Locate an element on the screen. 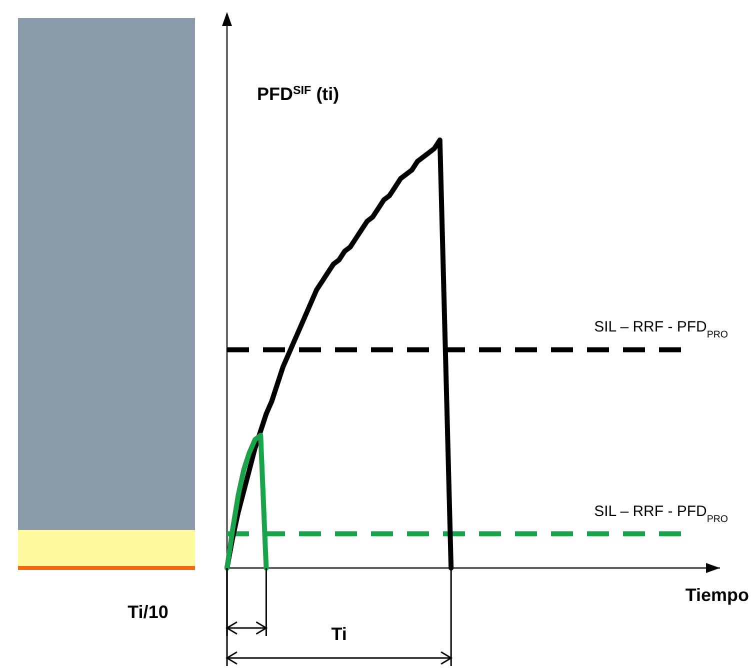 The image size is (751, 668). y-axis-title: PFD$^{SIF}$ (ti) is located at coordinates (298, 94).